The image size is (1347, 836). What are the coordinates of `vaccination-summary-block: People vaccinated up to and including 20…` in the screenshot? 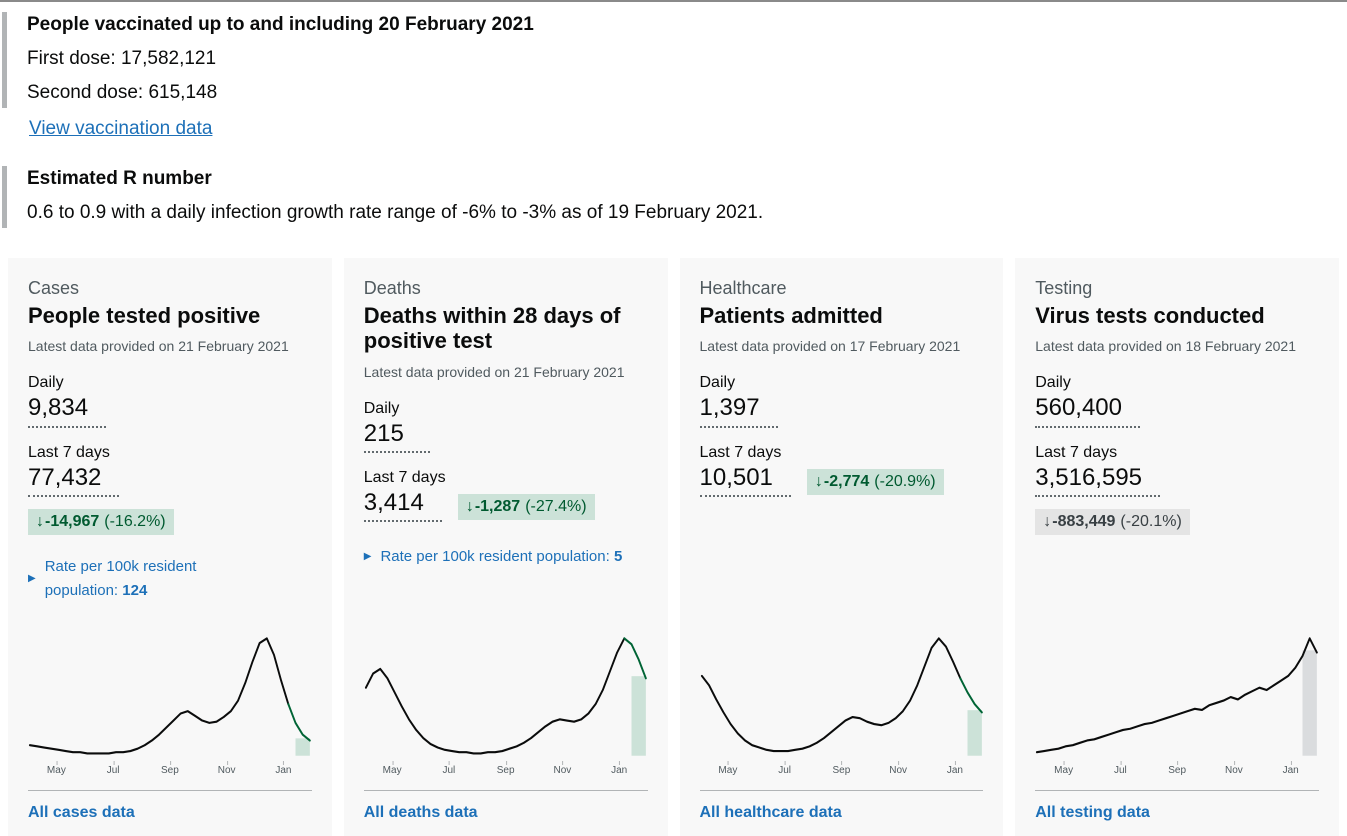 It's located at (674, 60).